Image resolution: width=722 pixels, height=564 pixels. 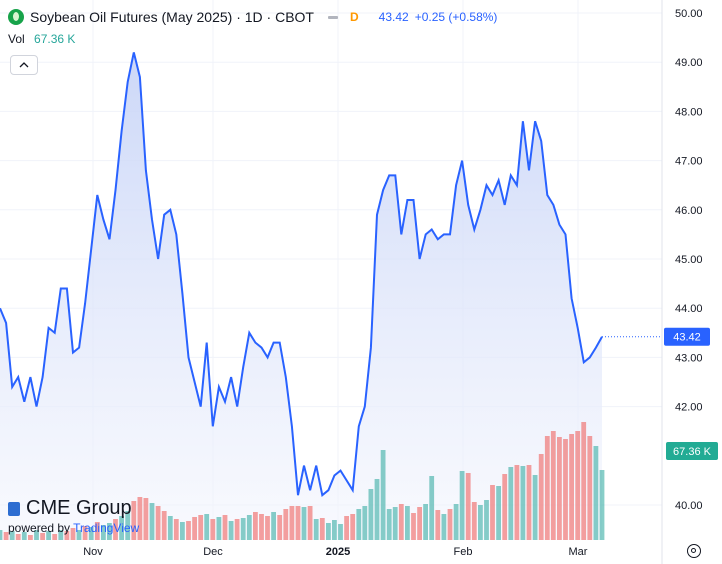 I want to click on volume-label-bg, so click(x=692, y=451).